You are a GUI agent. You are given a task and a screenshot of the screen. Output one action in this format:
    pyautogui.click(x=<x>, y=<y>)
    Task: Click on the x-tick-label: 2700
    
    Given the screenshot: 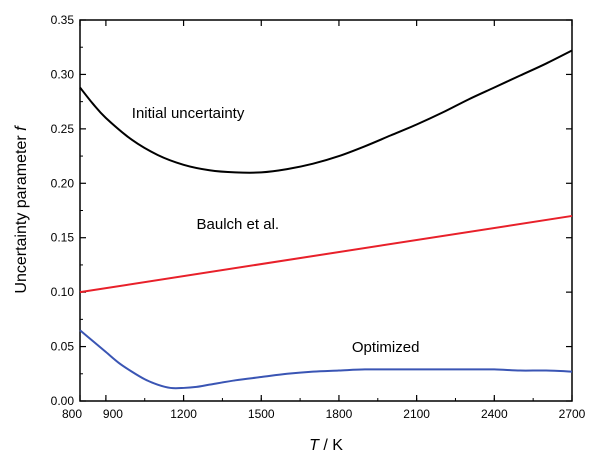 What is the action you would take?
    pyautogui.click(x=572, y=414)
    